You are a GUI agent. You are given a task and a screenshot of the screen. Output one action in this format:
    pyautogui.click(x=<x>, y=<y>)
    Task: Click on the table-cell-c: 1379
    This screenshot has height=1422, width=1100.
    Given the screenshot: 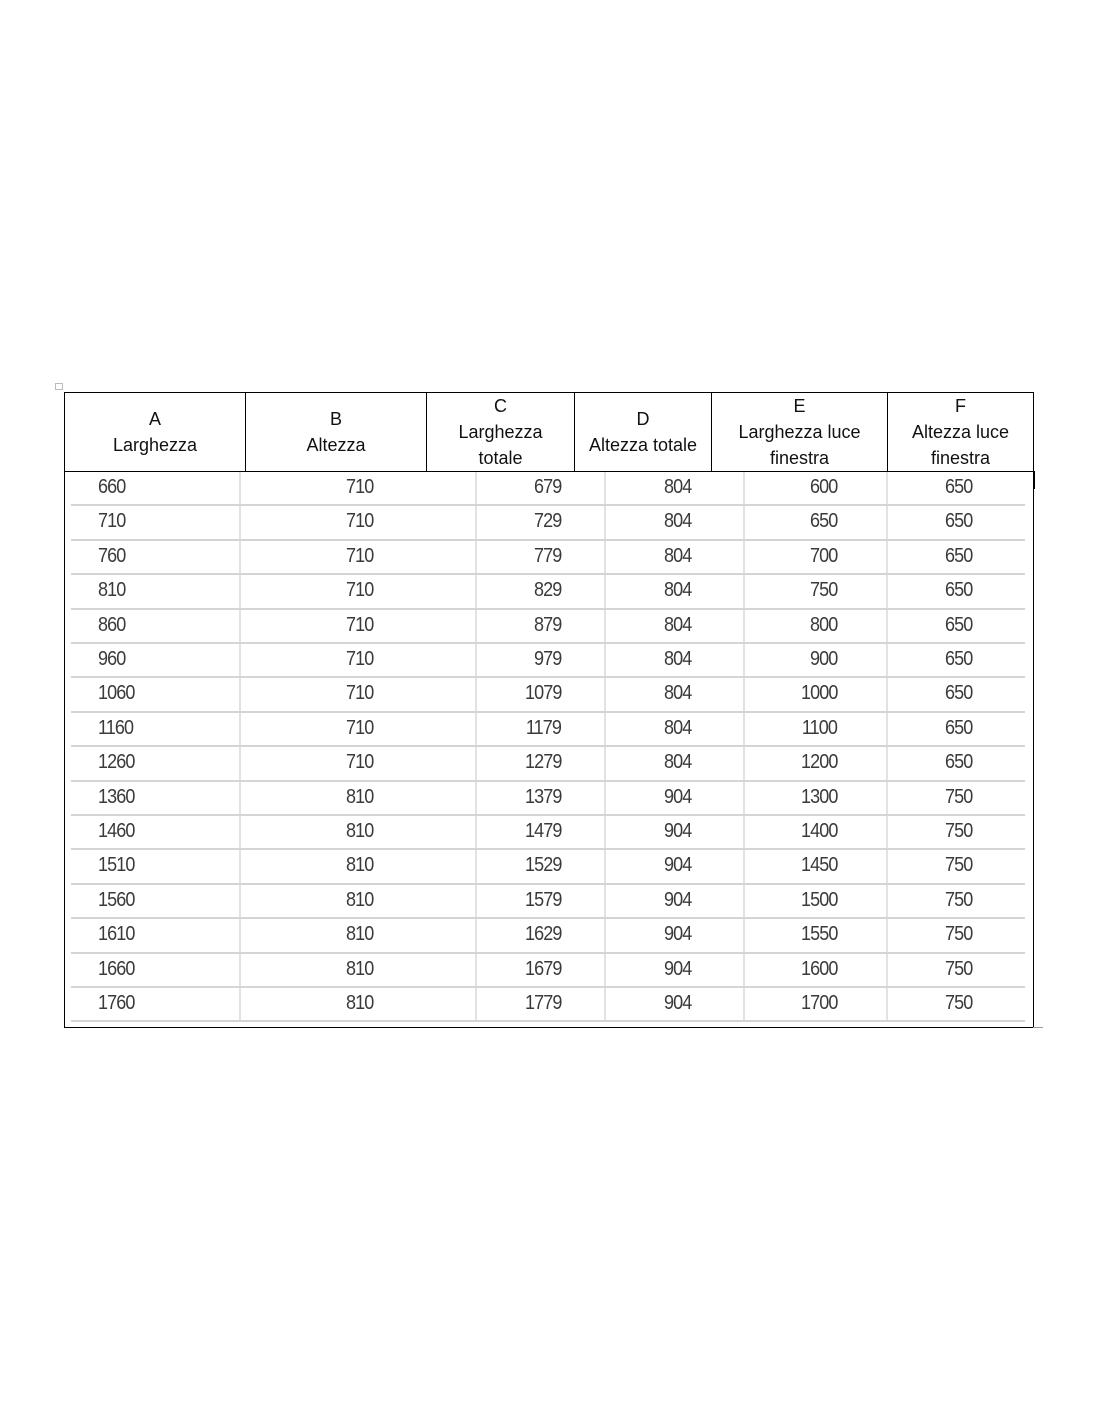 What is the action you would take?
    pyautogui.click(x=543, y=796)
    